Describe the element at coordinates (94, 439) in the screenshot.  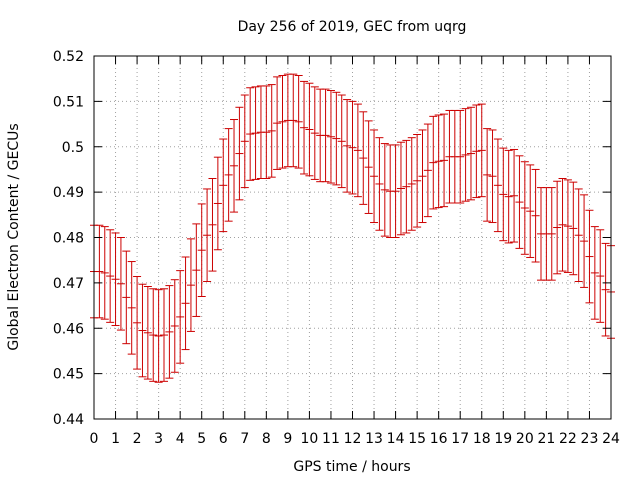
I see `x-tick-label: 0` at that location.